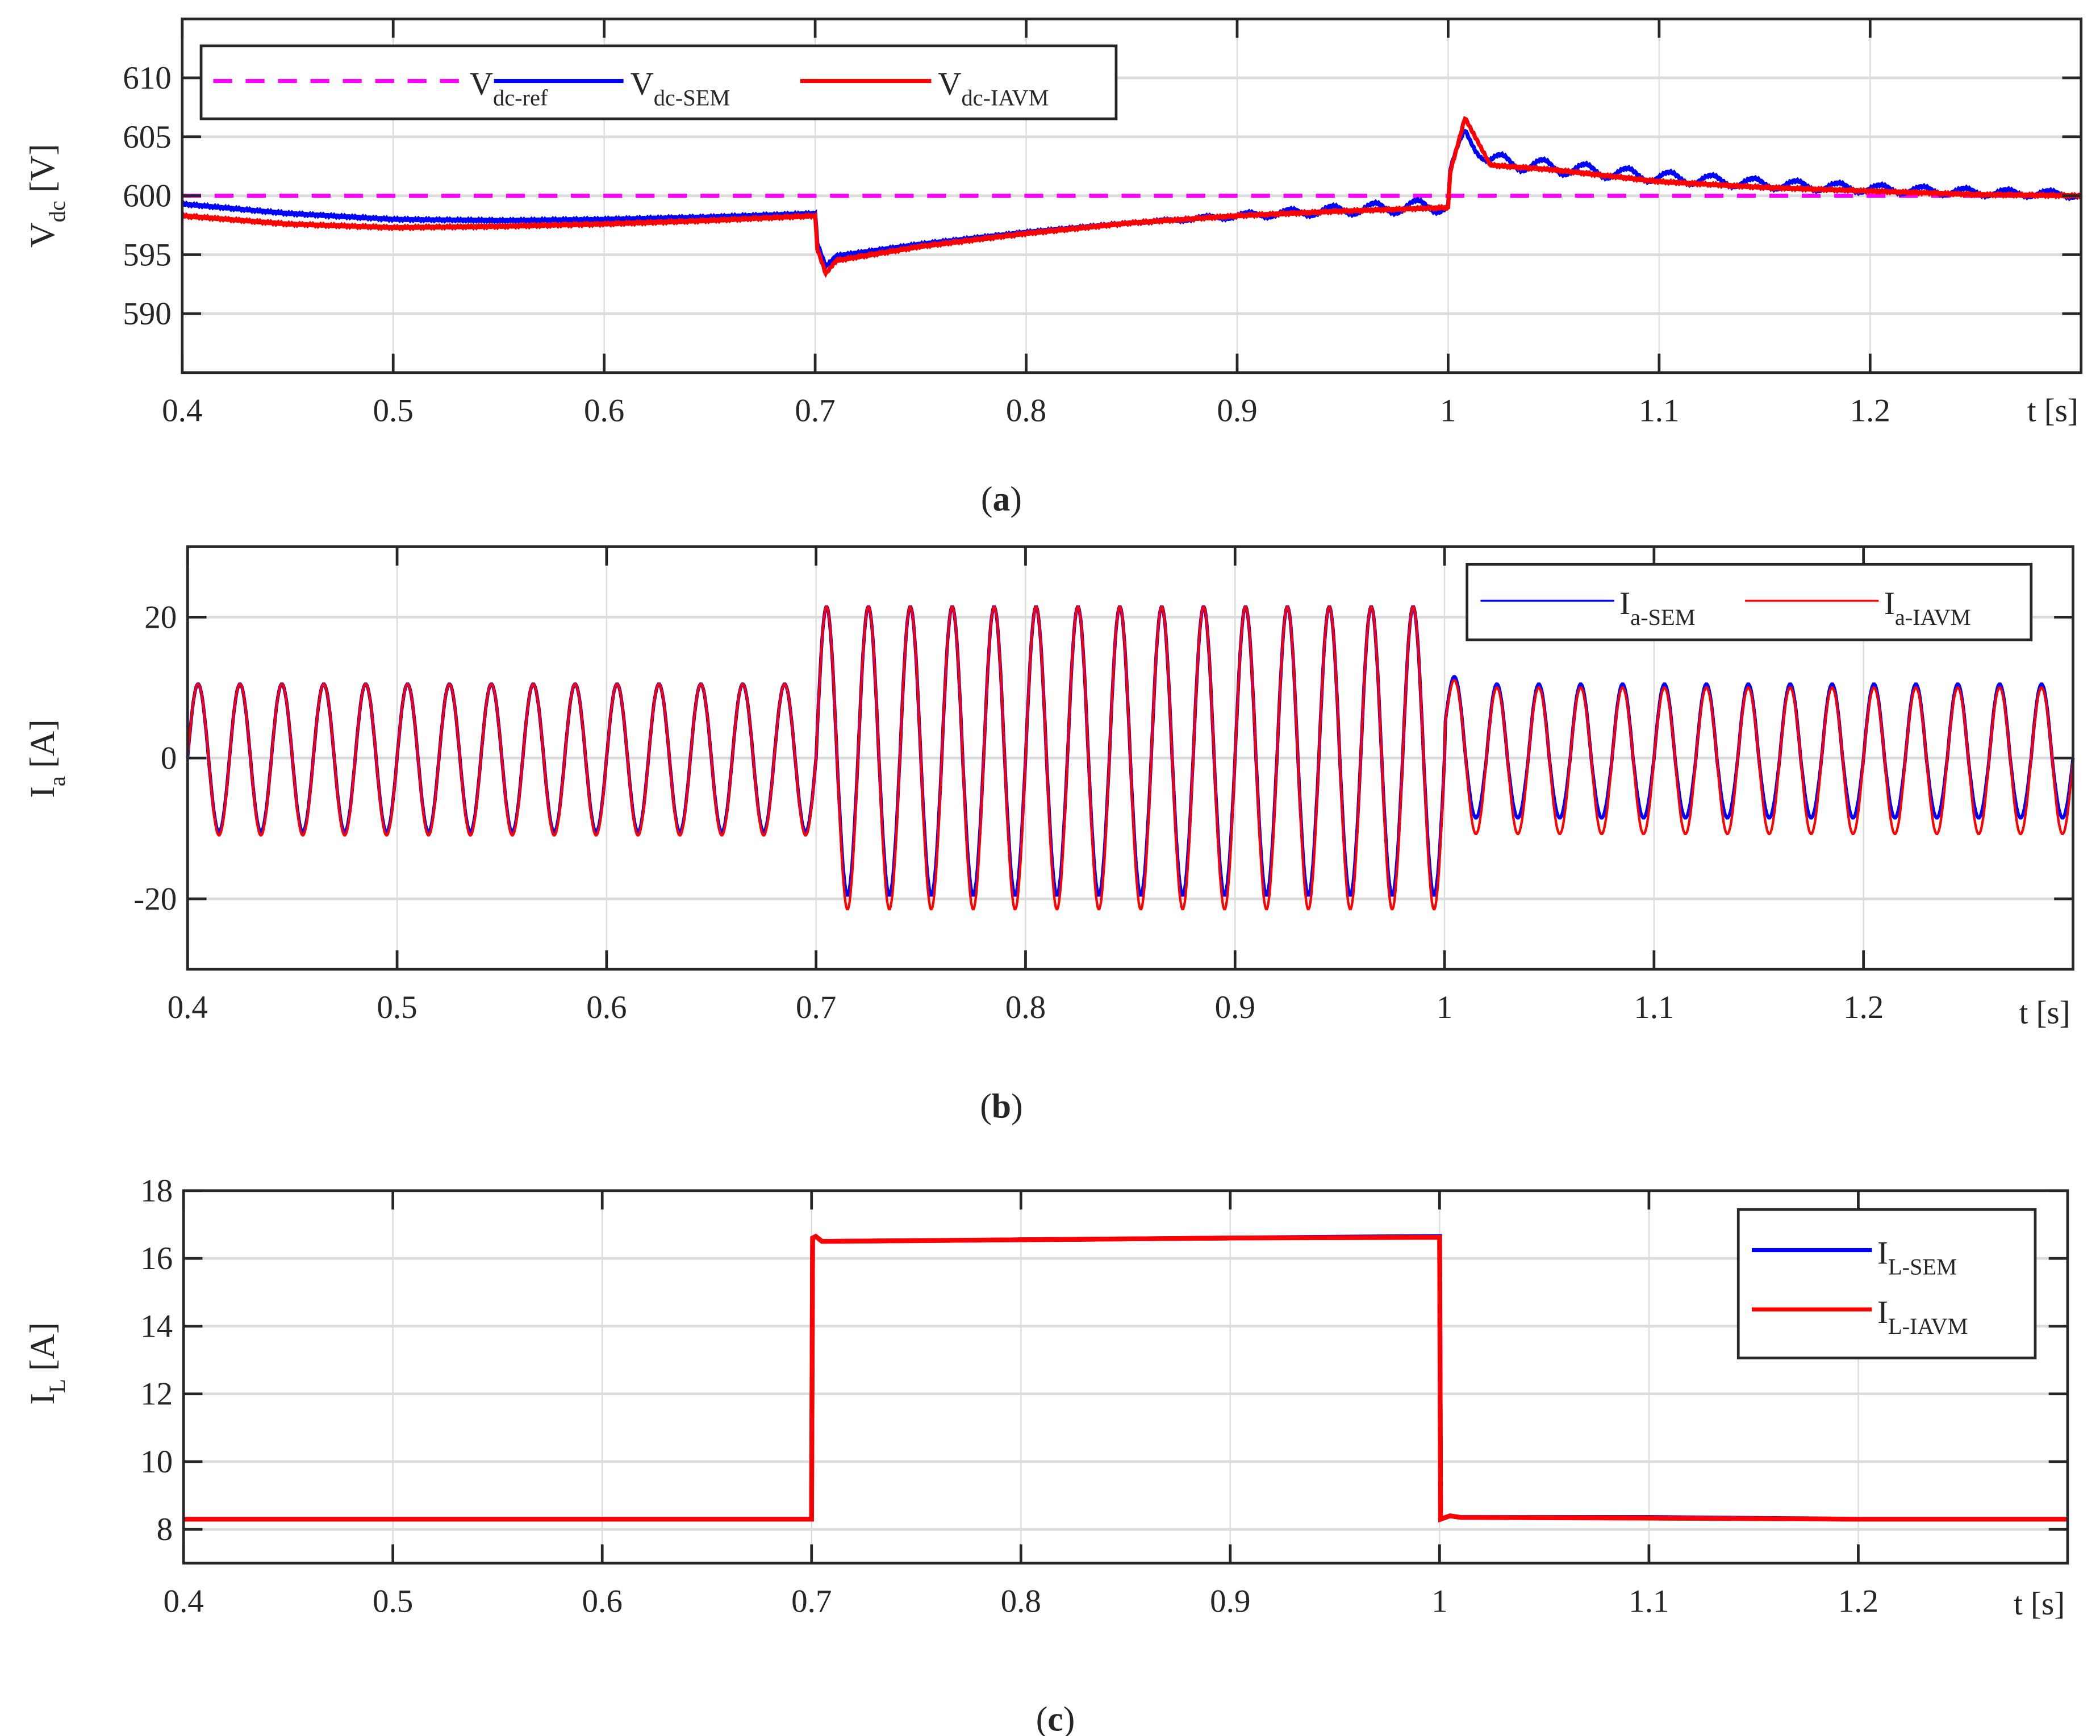 The image size is (2100, 1736). What do you see at coordinates (165, 1529) in the screenshot?
I see `y-tick-label: 8` at bounding box center [165, 1529].